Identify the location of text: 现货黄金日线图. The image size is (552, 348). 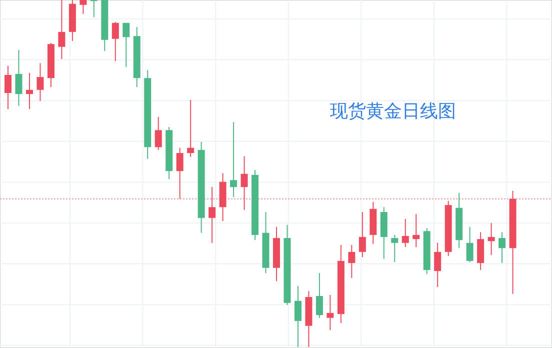
(393, 111).